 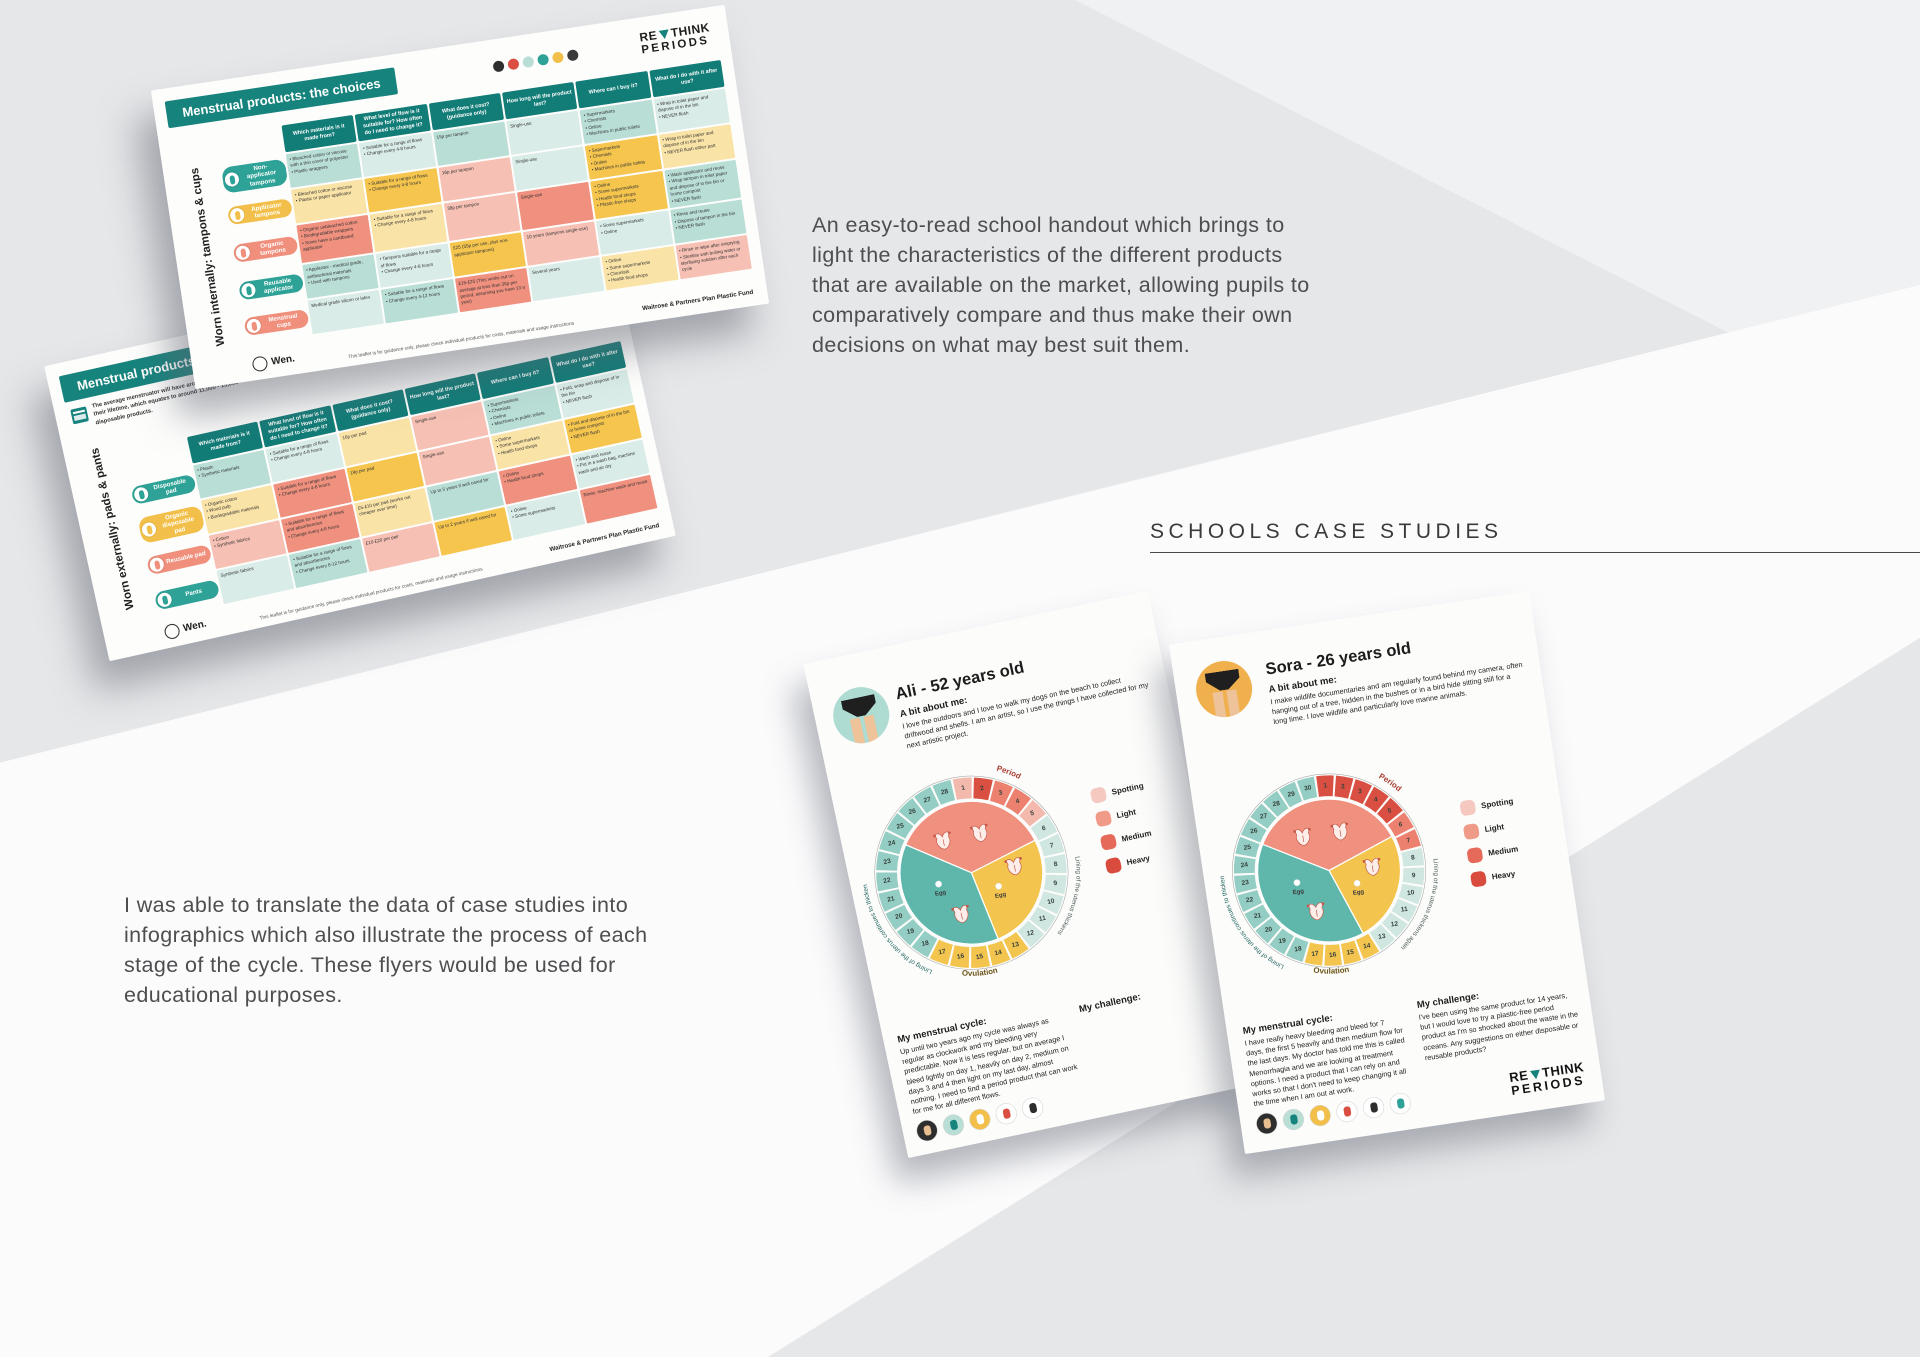 What do you see at coordinates (971, 872) in the screenshot?
I see `wheel-outline` at bounding box center [971, 872].